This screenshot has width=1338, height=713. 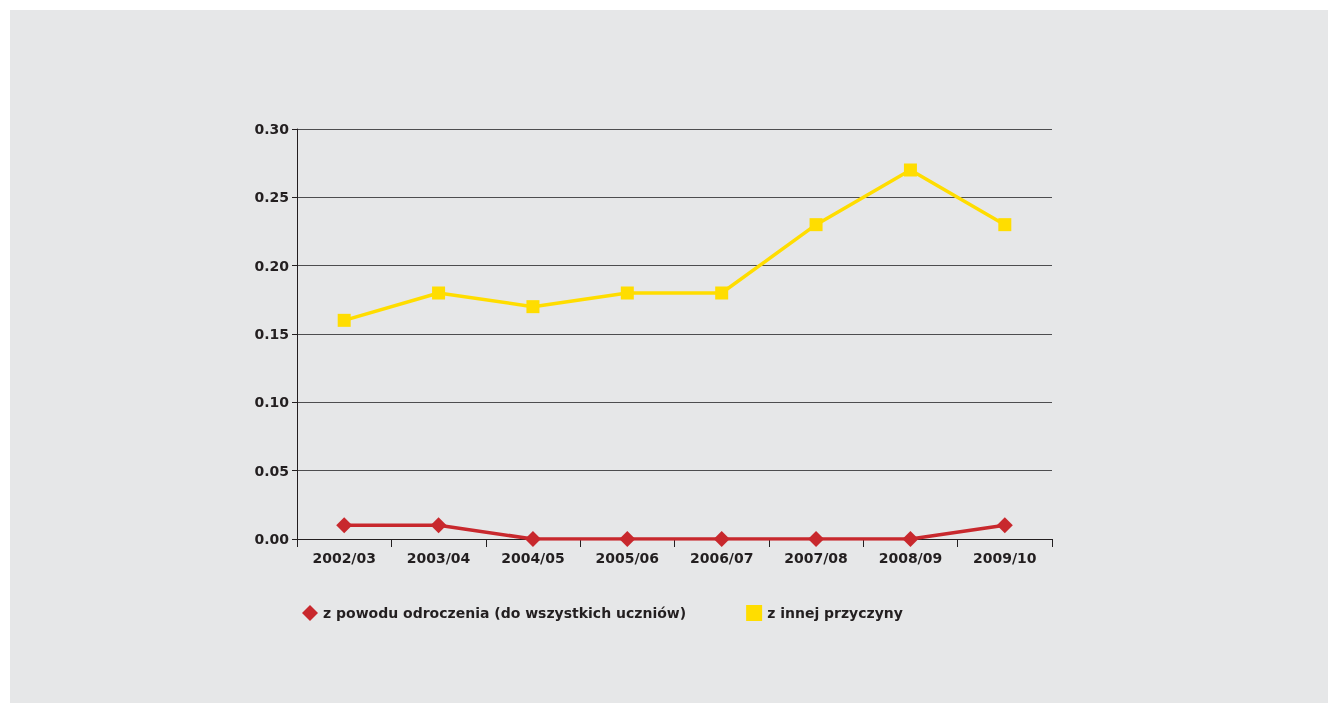 What do you see at coordinates (272, 539) in the screenshot?
I see `y-tick-label: 0.00` at bounding box center [272, 539].